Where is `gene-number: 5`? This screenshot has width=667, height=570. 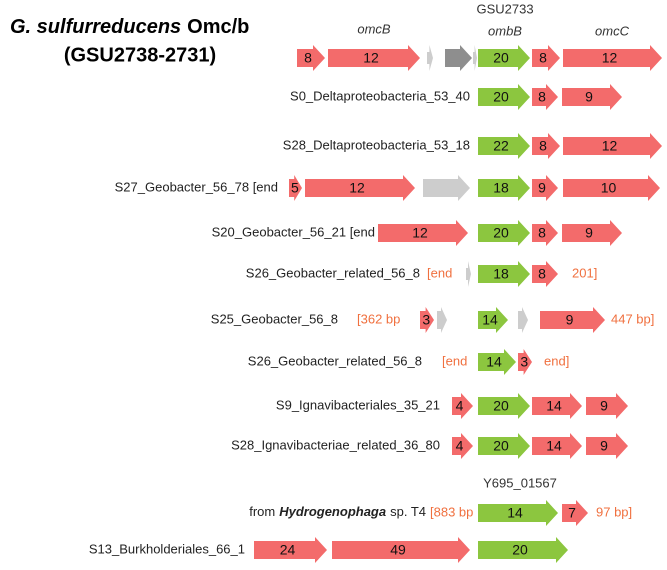 gene-number: 5 is located at coordinates (295, 188).